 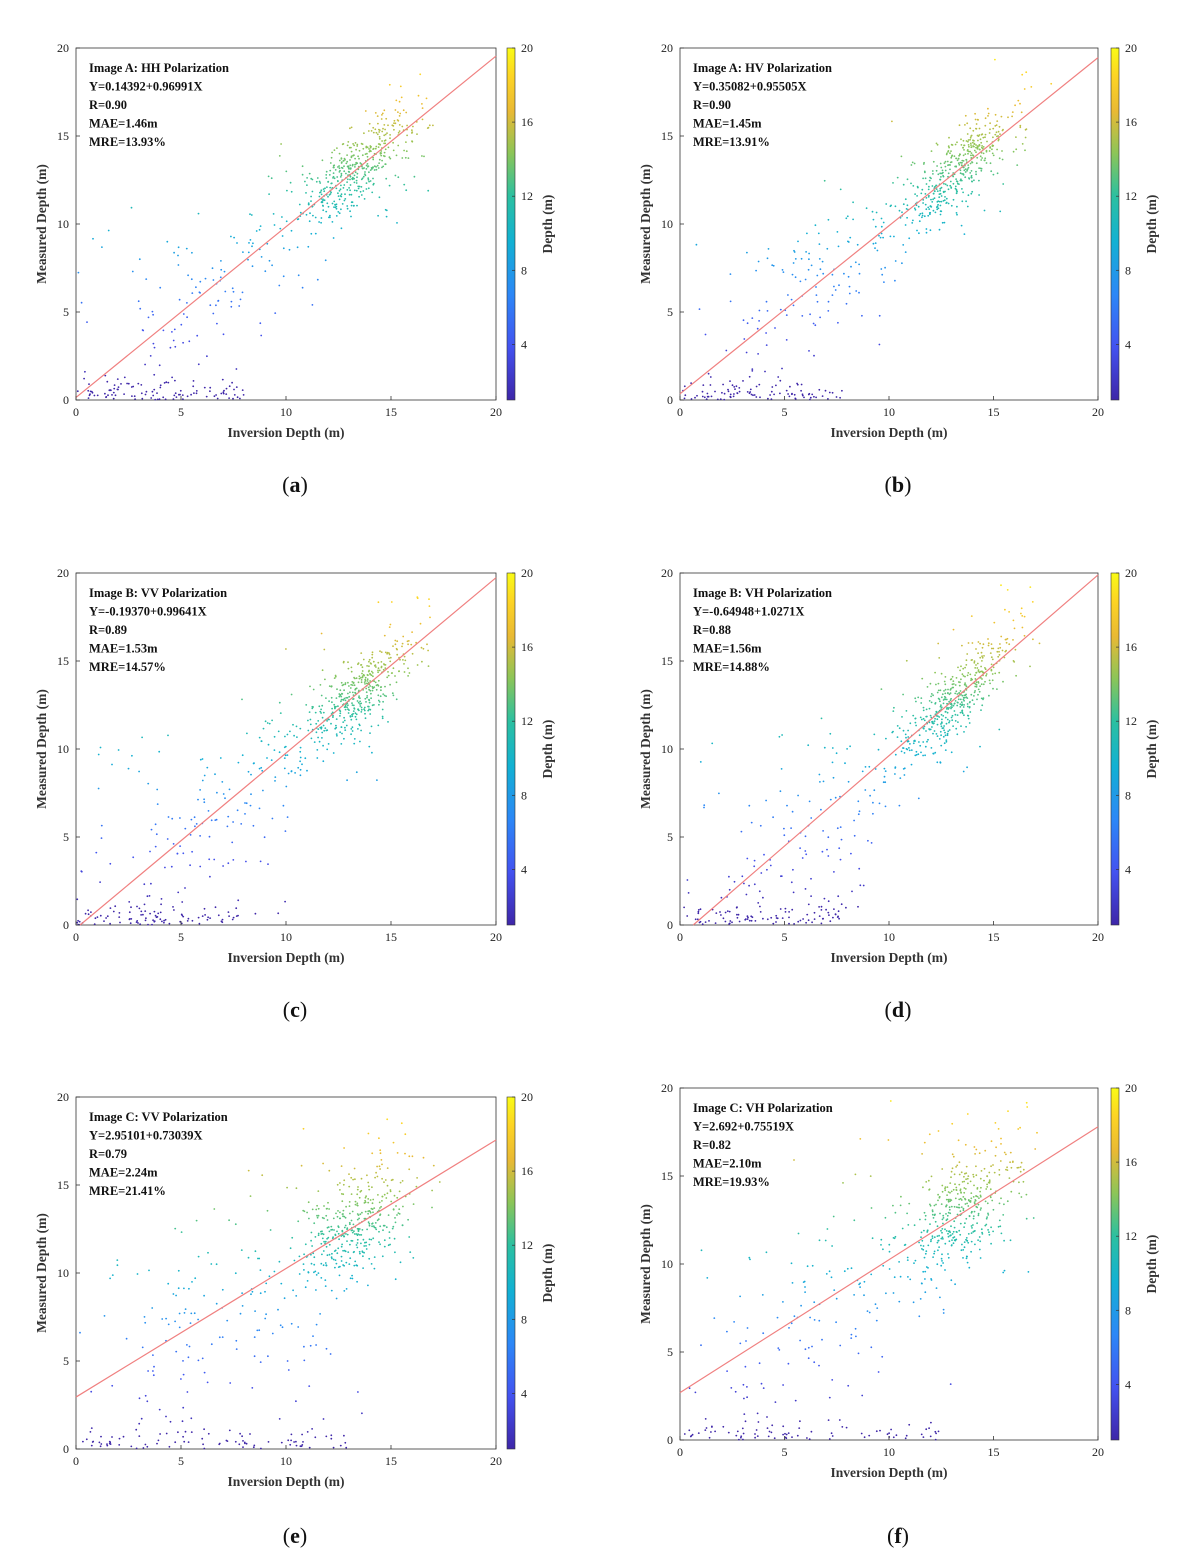 I want to click on x-tick-label: 20, so click(x=496, y=937).